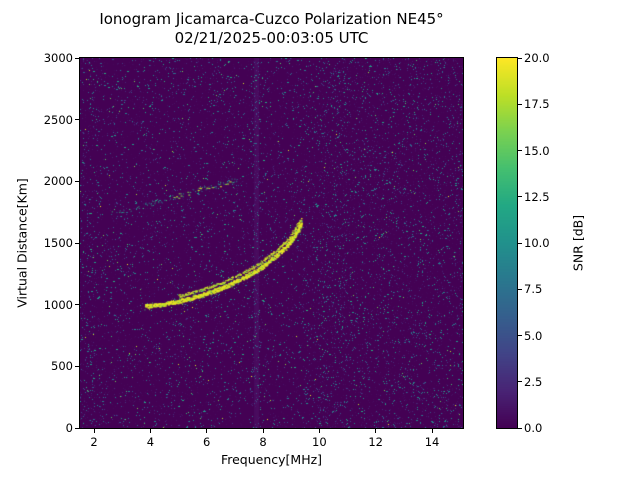 Image resolution: width=640 pixels, height=480 pixels. What do you see at coordinates (94, 442) in the screenshot?
I see `x-tick-label: 2` at bounding box center [94, 442].